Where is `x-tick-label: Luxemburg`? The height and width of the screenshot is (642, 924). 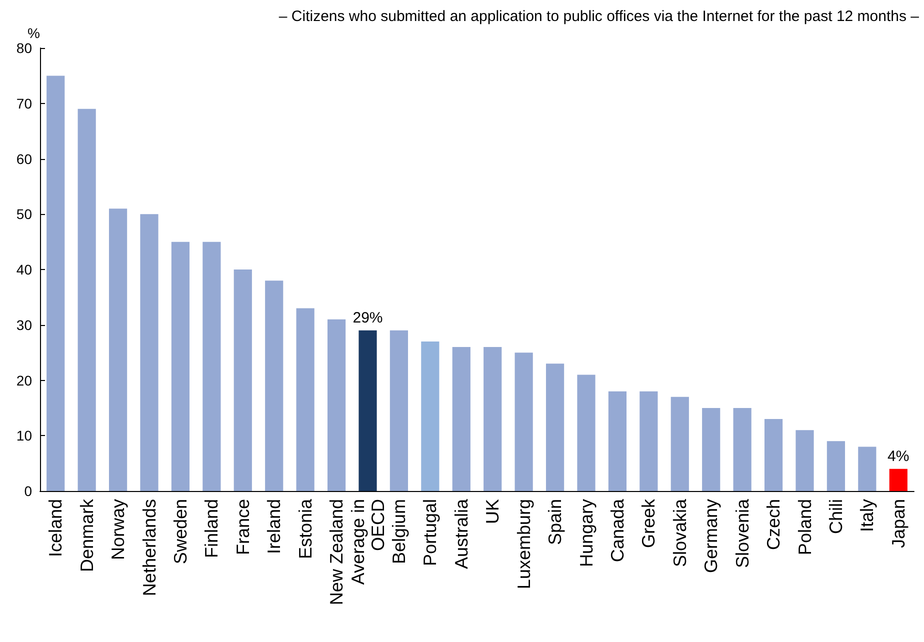
x-tick-label: Luxemburg is located at coordinates (524, 544).